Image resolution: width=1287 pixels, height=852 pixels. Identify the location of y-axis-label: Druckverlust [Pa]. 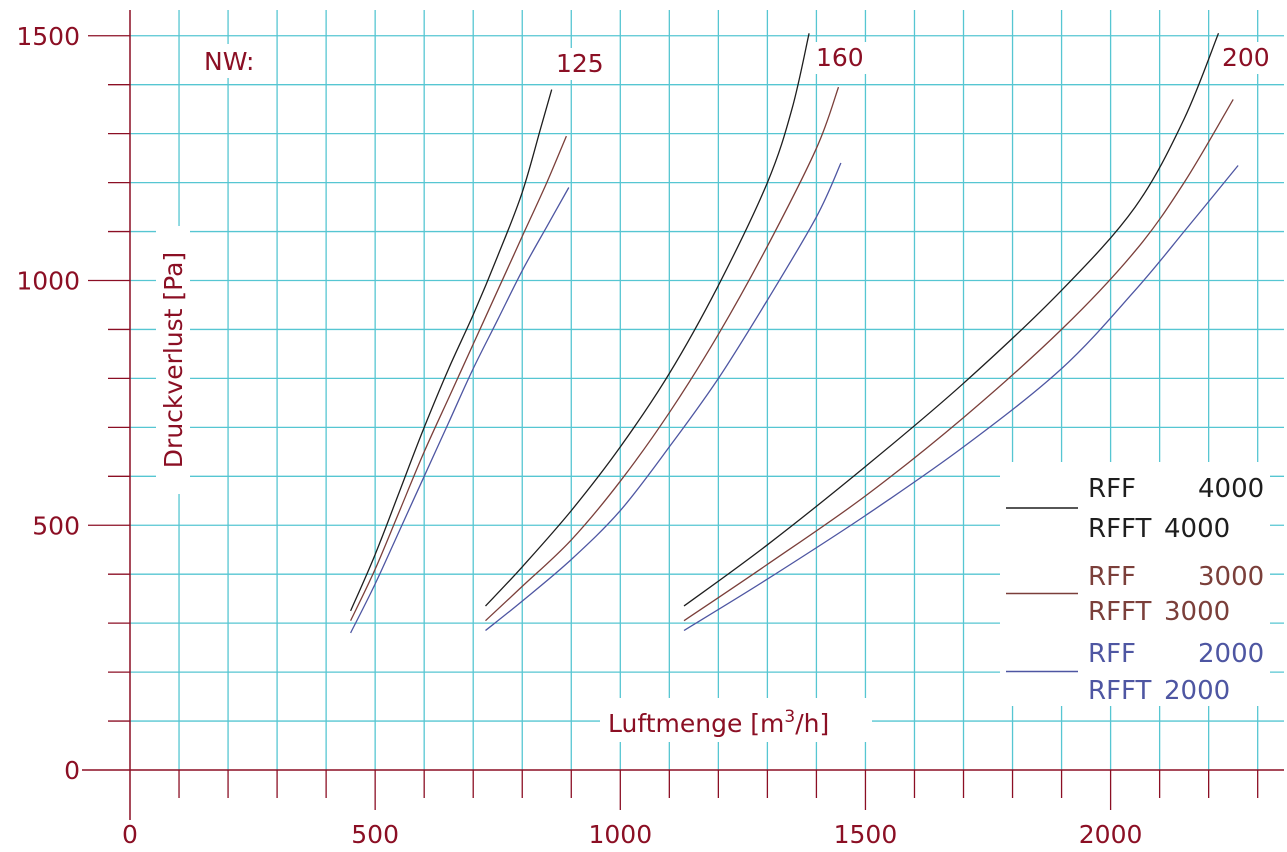
(173, 360).